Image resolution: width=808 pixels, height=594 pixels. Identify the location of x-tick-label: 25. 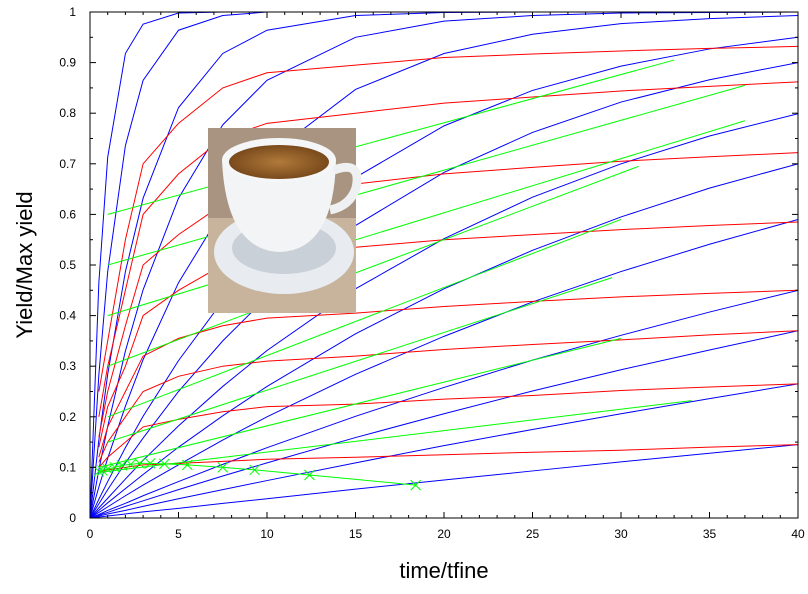
(533, 534).